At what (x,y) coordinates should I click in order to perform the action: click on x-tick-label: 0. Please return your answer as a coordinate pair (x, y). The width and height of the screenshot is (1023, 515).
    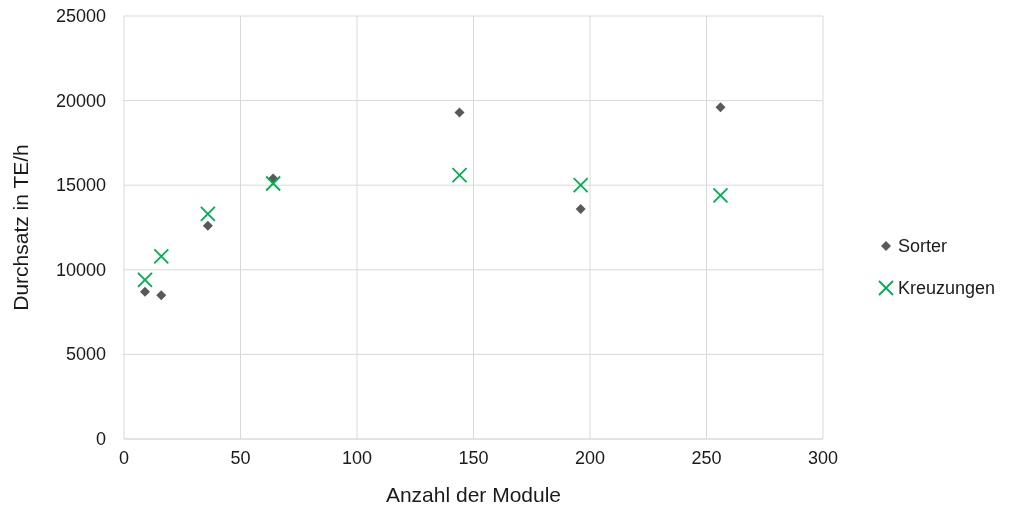
    Looking at the image, I should click on (124, 458).